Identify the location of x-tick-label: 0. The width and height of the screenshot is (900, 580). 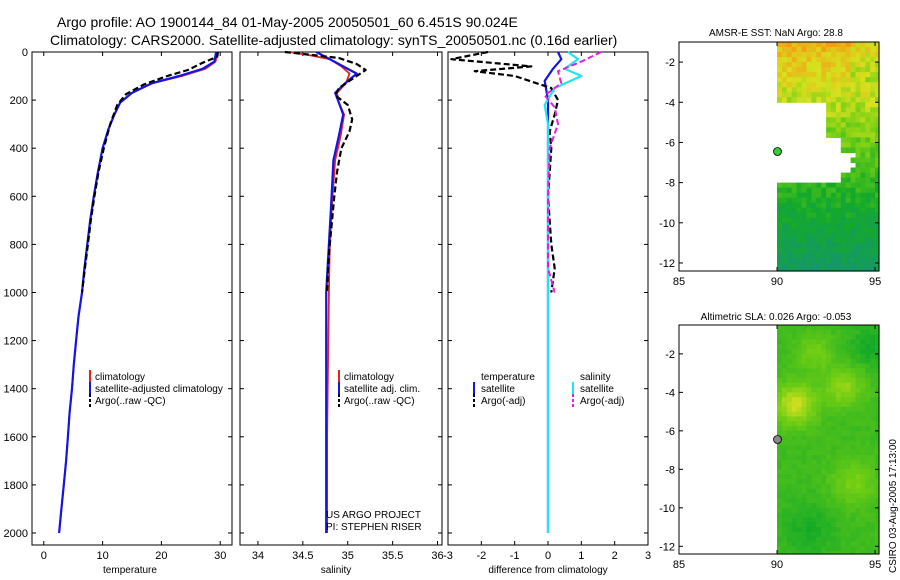
(44, 556).